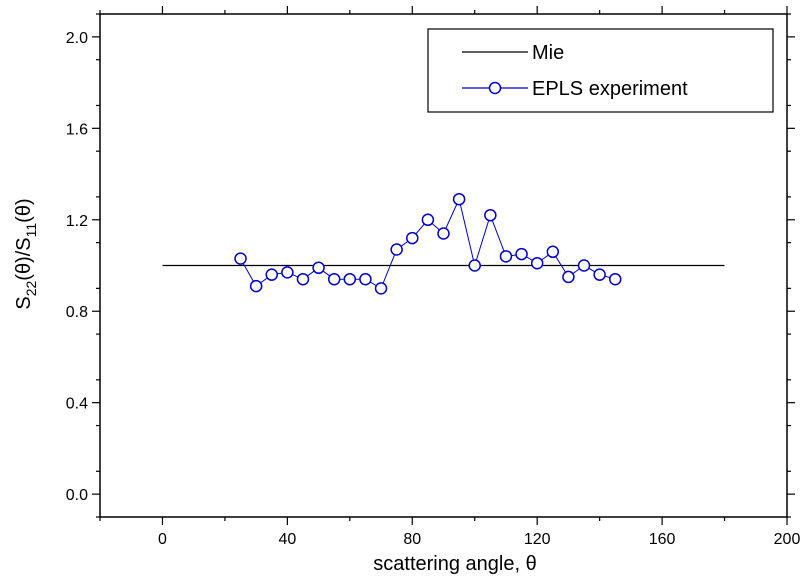 The width and height of the screenshot is (811, 581). What do you see at coordinates (495, 88) in the screenshot?
I see `legend-swatch-marker` at bounding box center [495, 88].